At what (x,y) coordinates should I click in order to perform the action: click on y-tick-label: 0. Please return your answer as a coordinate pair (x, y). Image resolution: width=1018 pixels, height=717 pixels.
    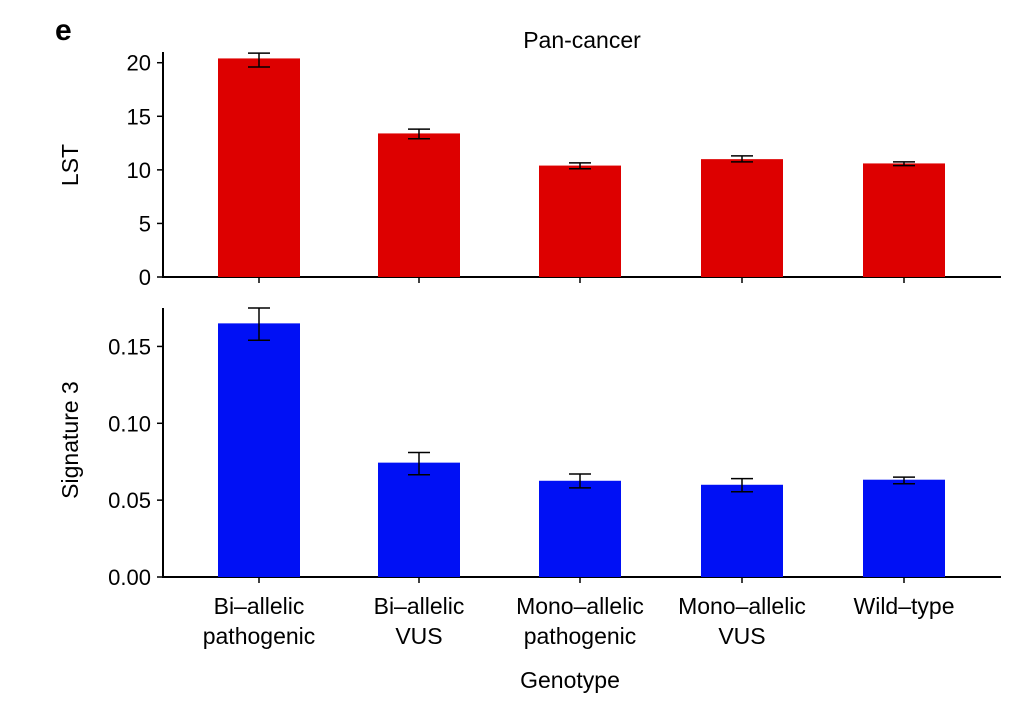
    Looking at the image, I should click on (145, 277).